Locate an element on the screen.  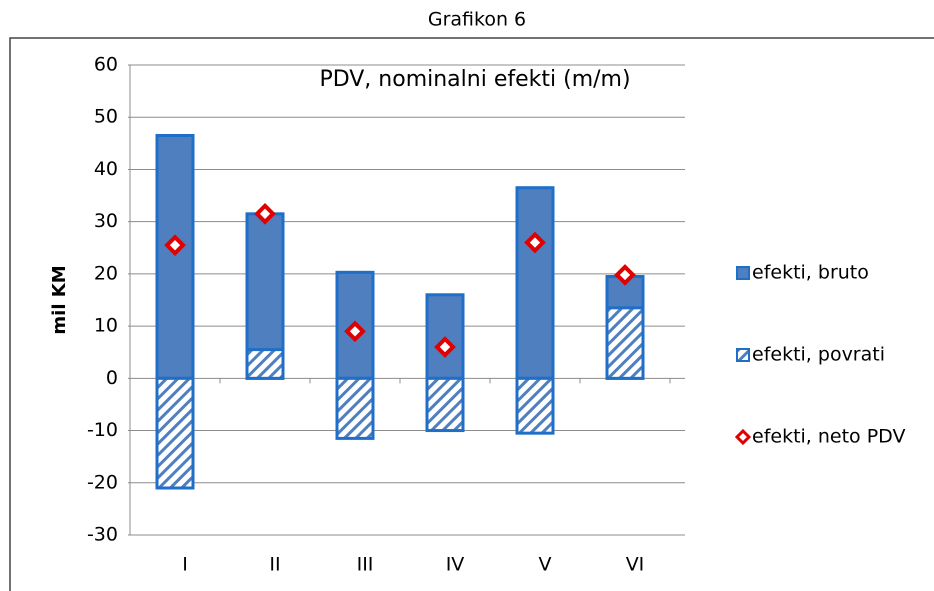
legend-label: efekti, neto PDV is located at coordinates (828, 437).